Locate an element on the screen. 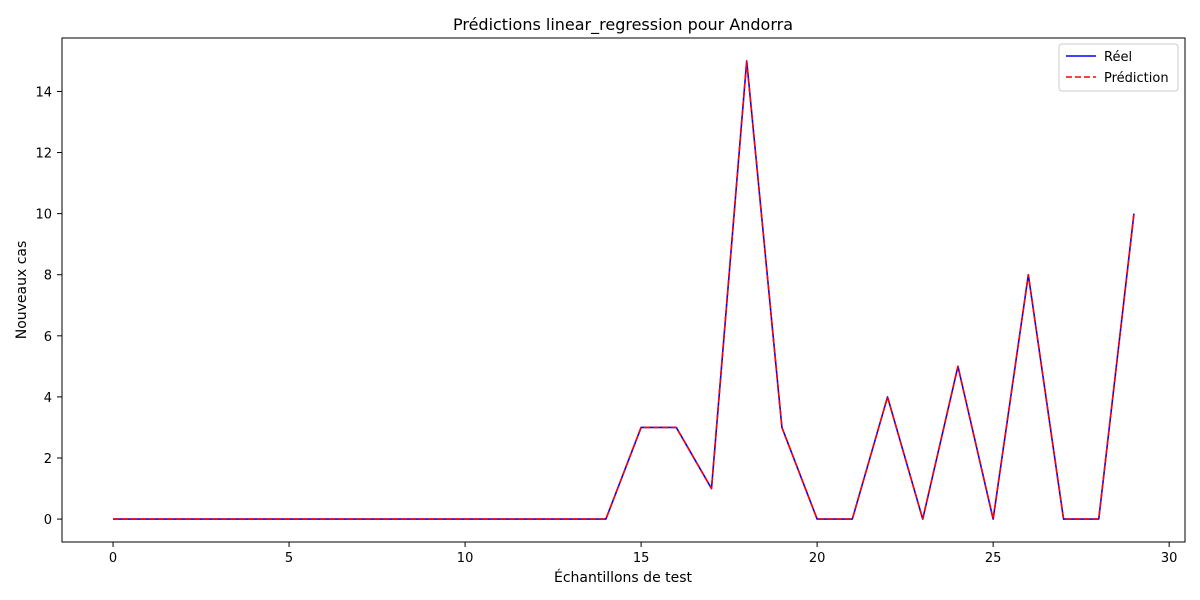 The image size is (1200, 600). x-tick-label: 30 is located at coordinates (1169, 558).